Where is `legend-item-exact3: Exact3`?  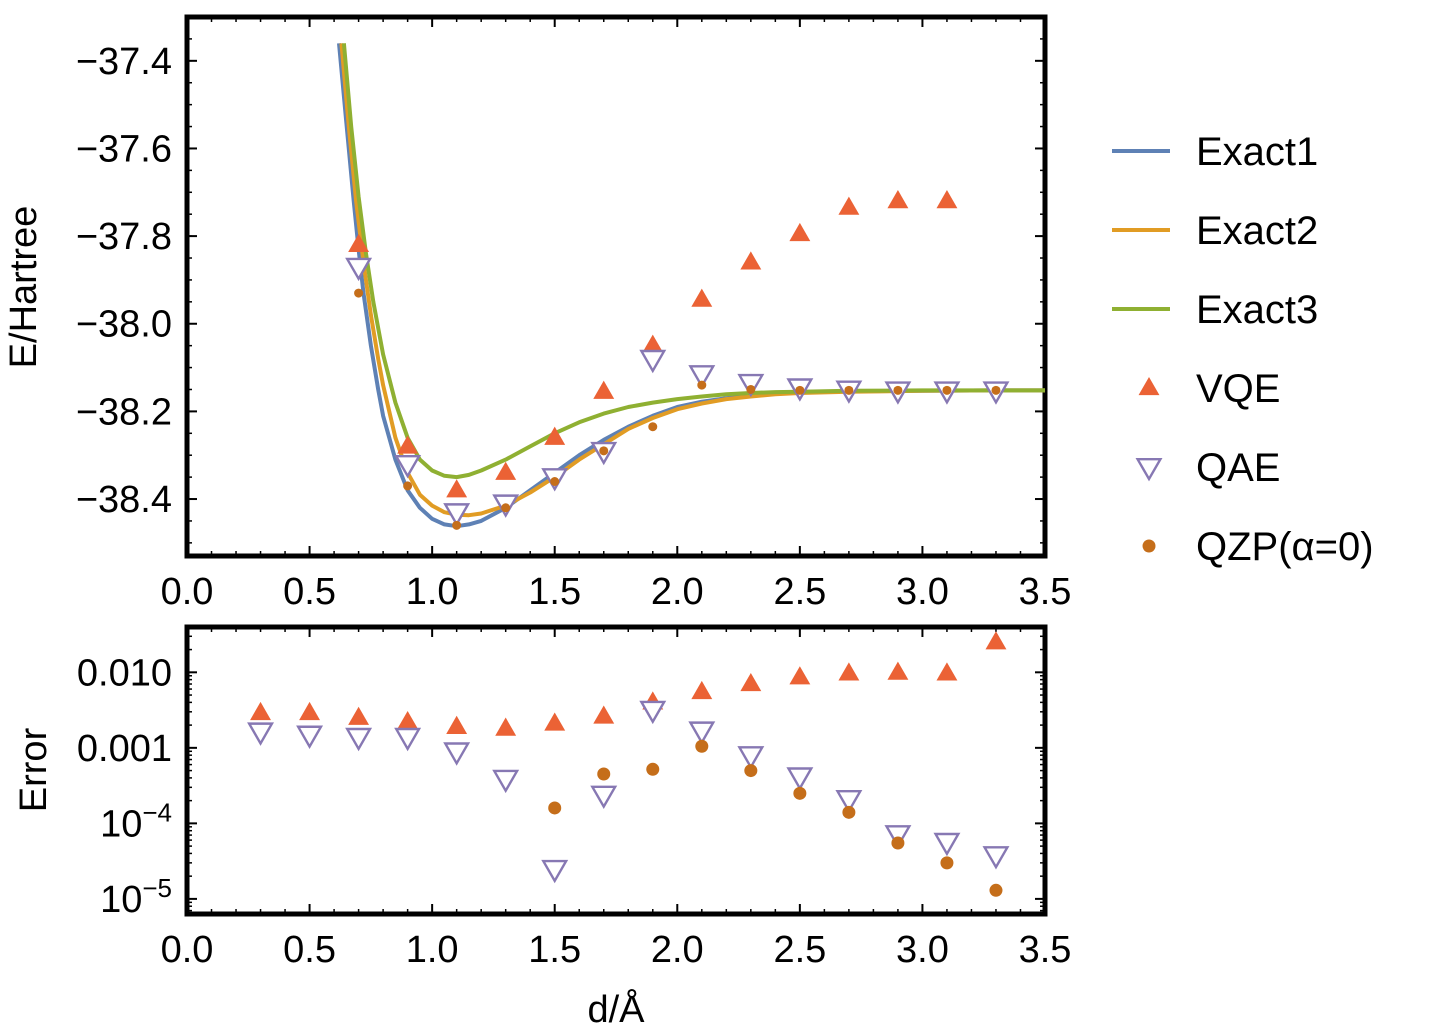
legend-item-exact3: Exact3 is located at coordinates (1215, 310).